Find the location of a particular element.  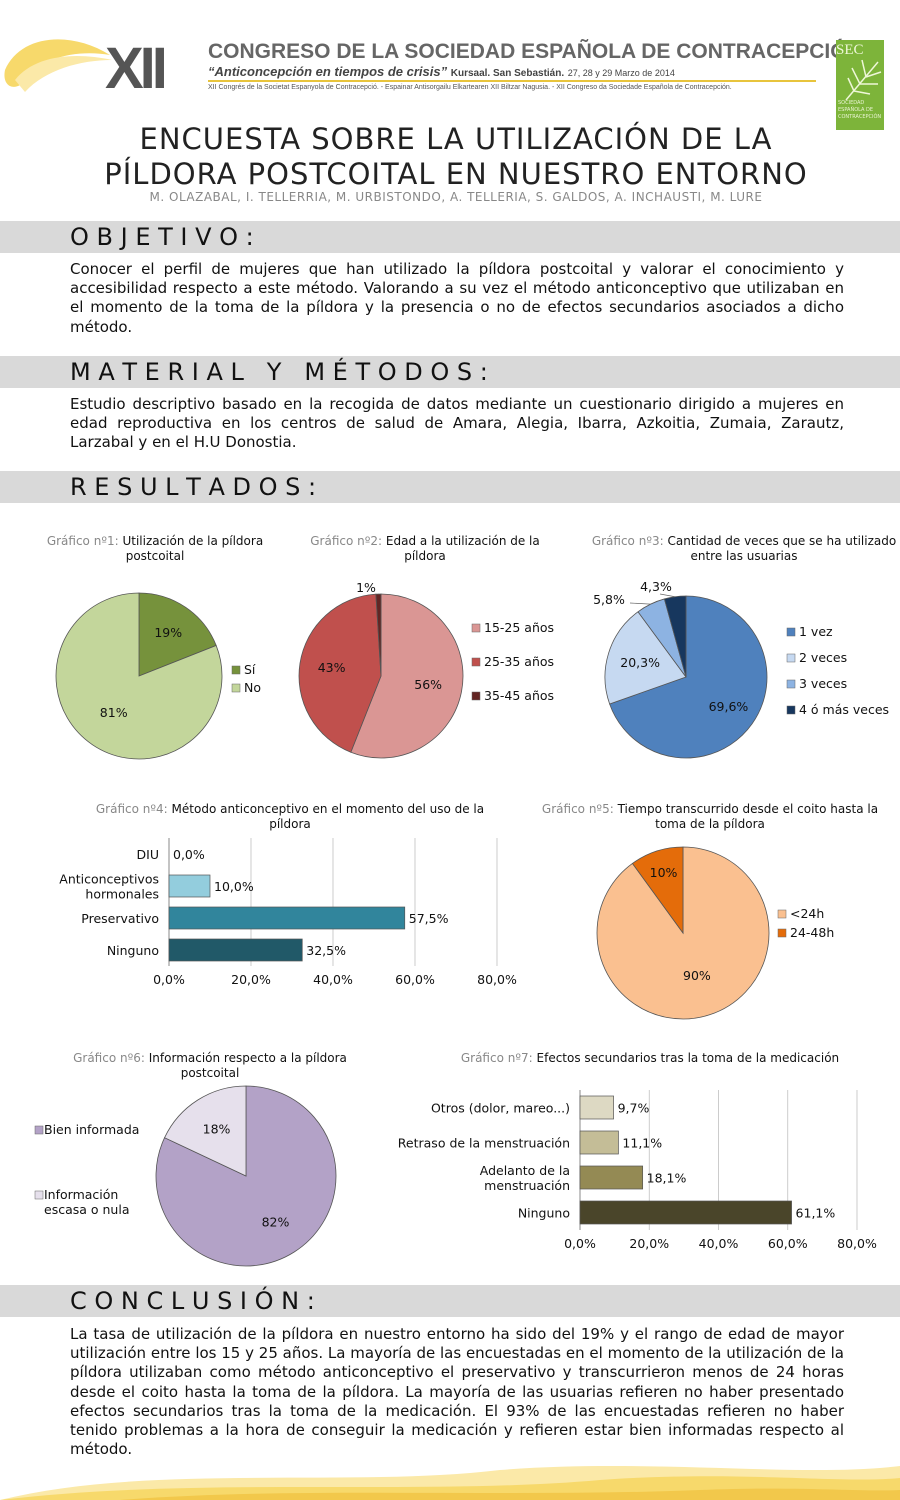

g3-legend-label-1: 2 veces is located at coordinates (823, 657).